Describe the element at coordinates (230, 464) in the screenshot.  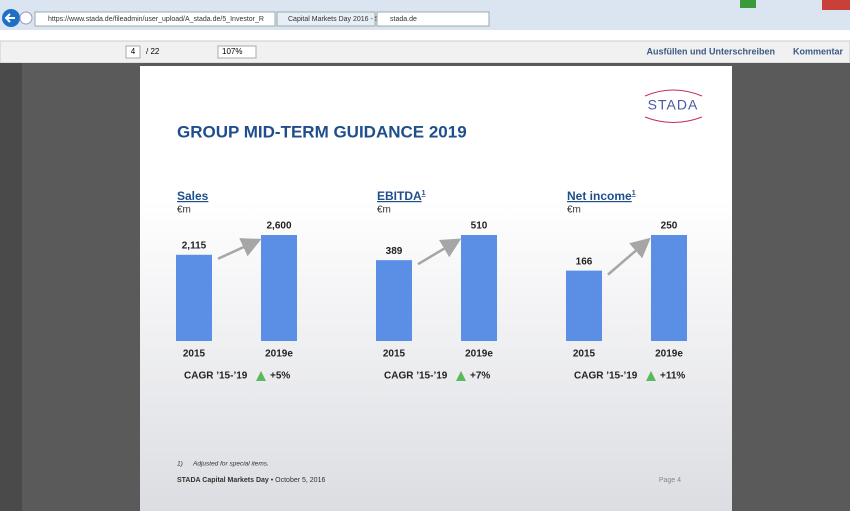
I see `footnote: Adjusted for special items.` at that location.